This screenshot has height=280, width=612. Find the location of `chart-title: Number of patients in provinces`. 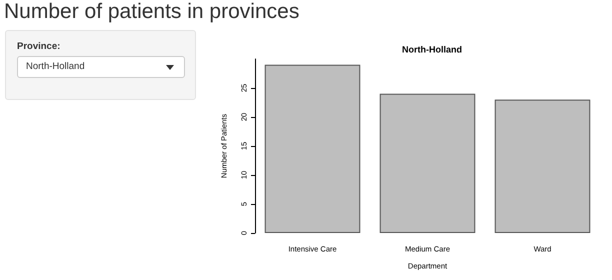

chart-title: Number of patients in provinces is located at coordinates (152, 12).